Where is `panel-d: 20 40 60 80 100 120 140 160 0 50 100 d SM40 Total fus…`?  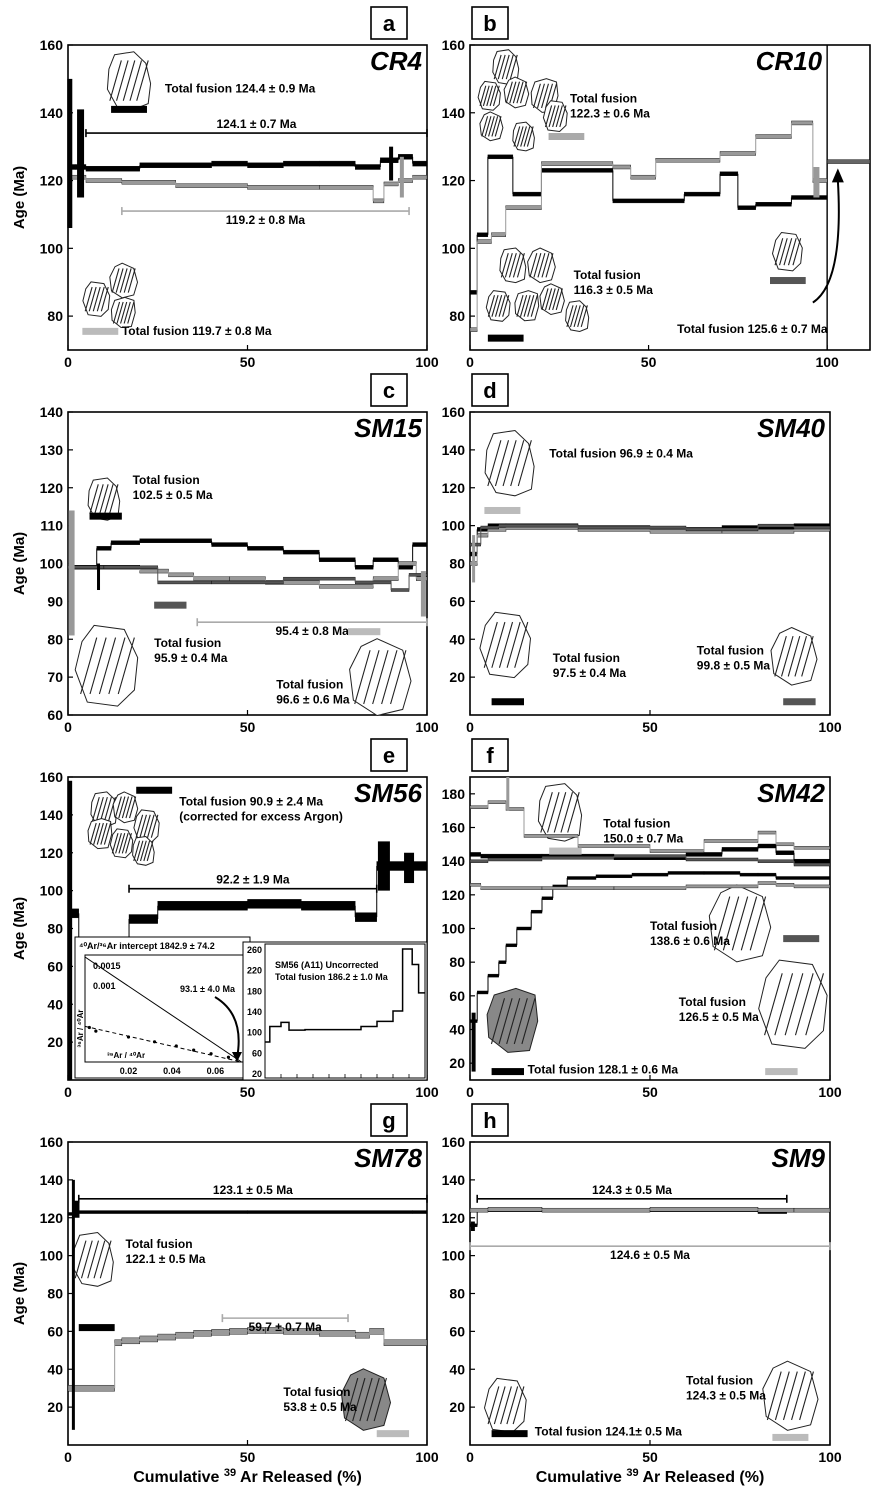
panel-d: 20 40 60 80 100 120 140 160 0 50 100 d SM40 Total fus… is located at coordinates (642, 554).